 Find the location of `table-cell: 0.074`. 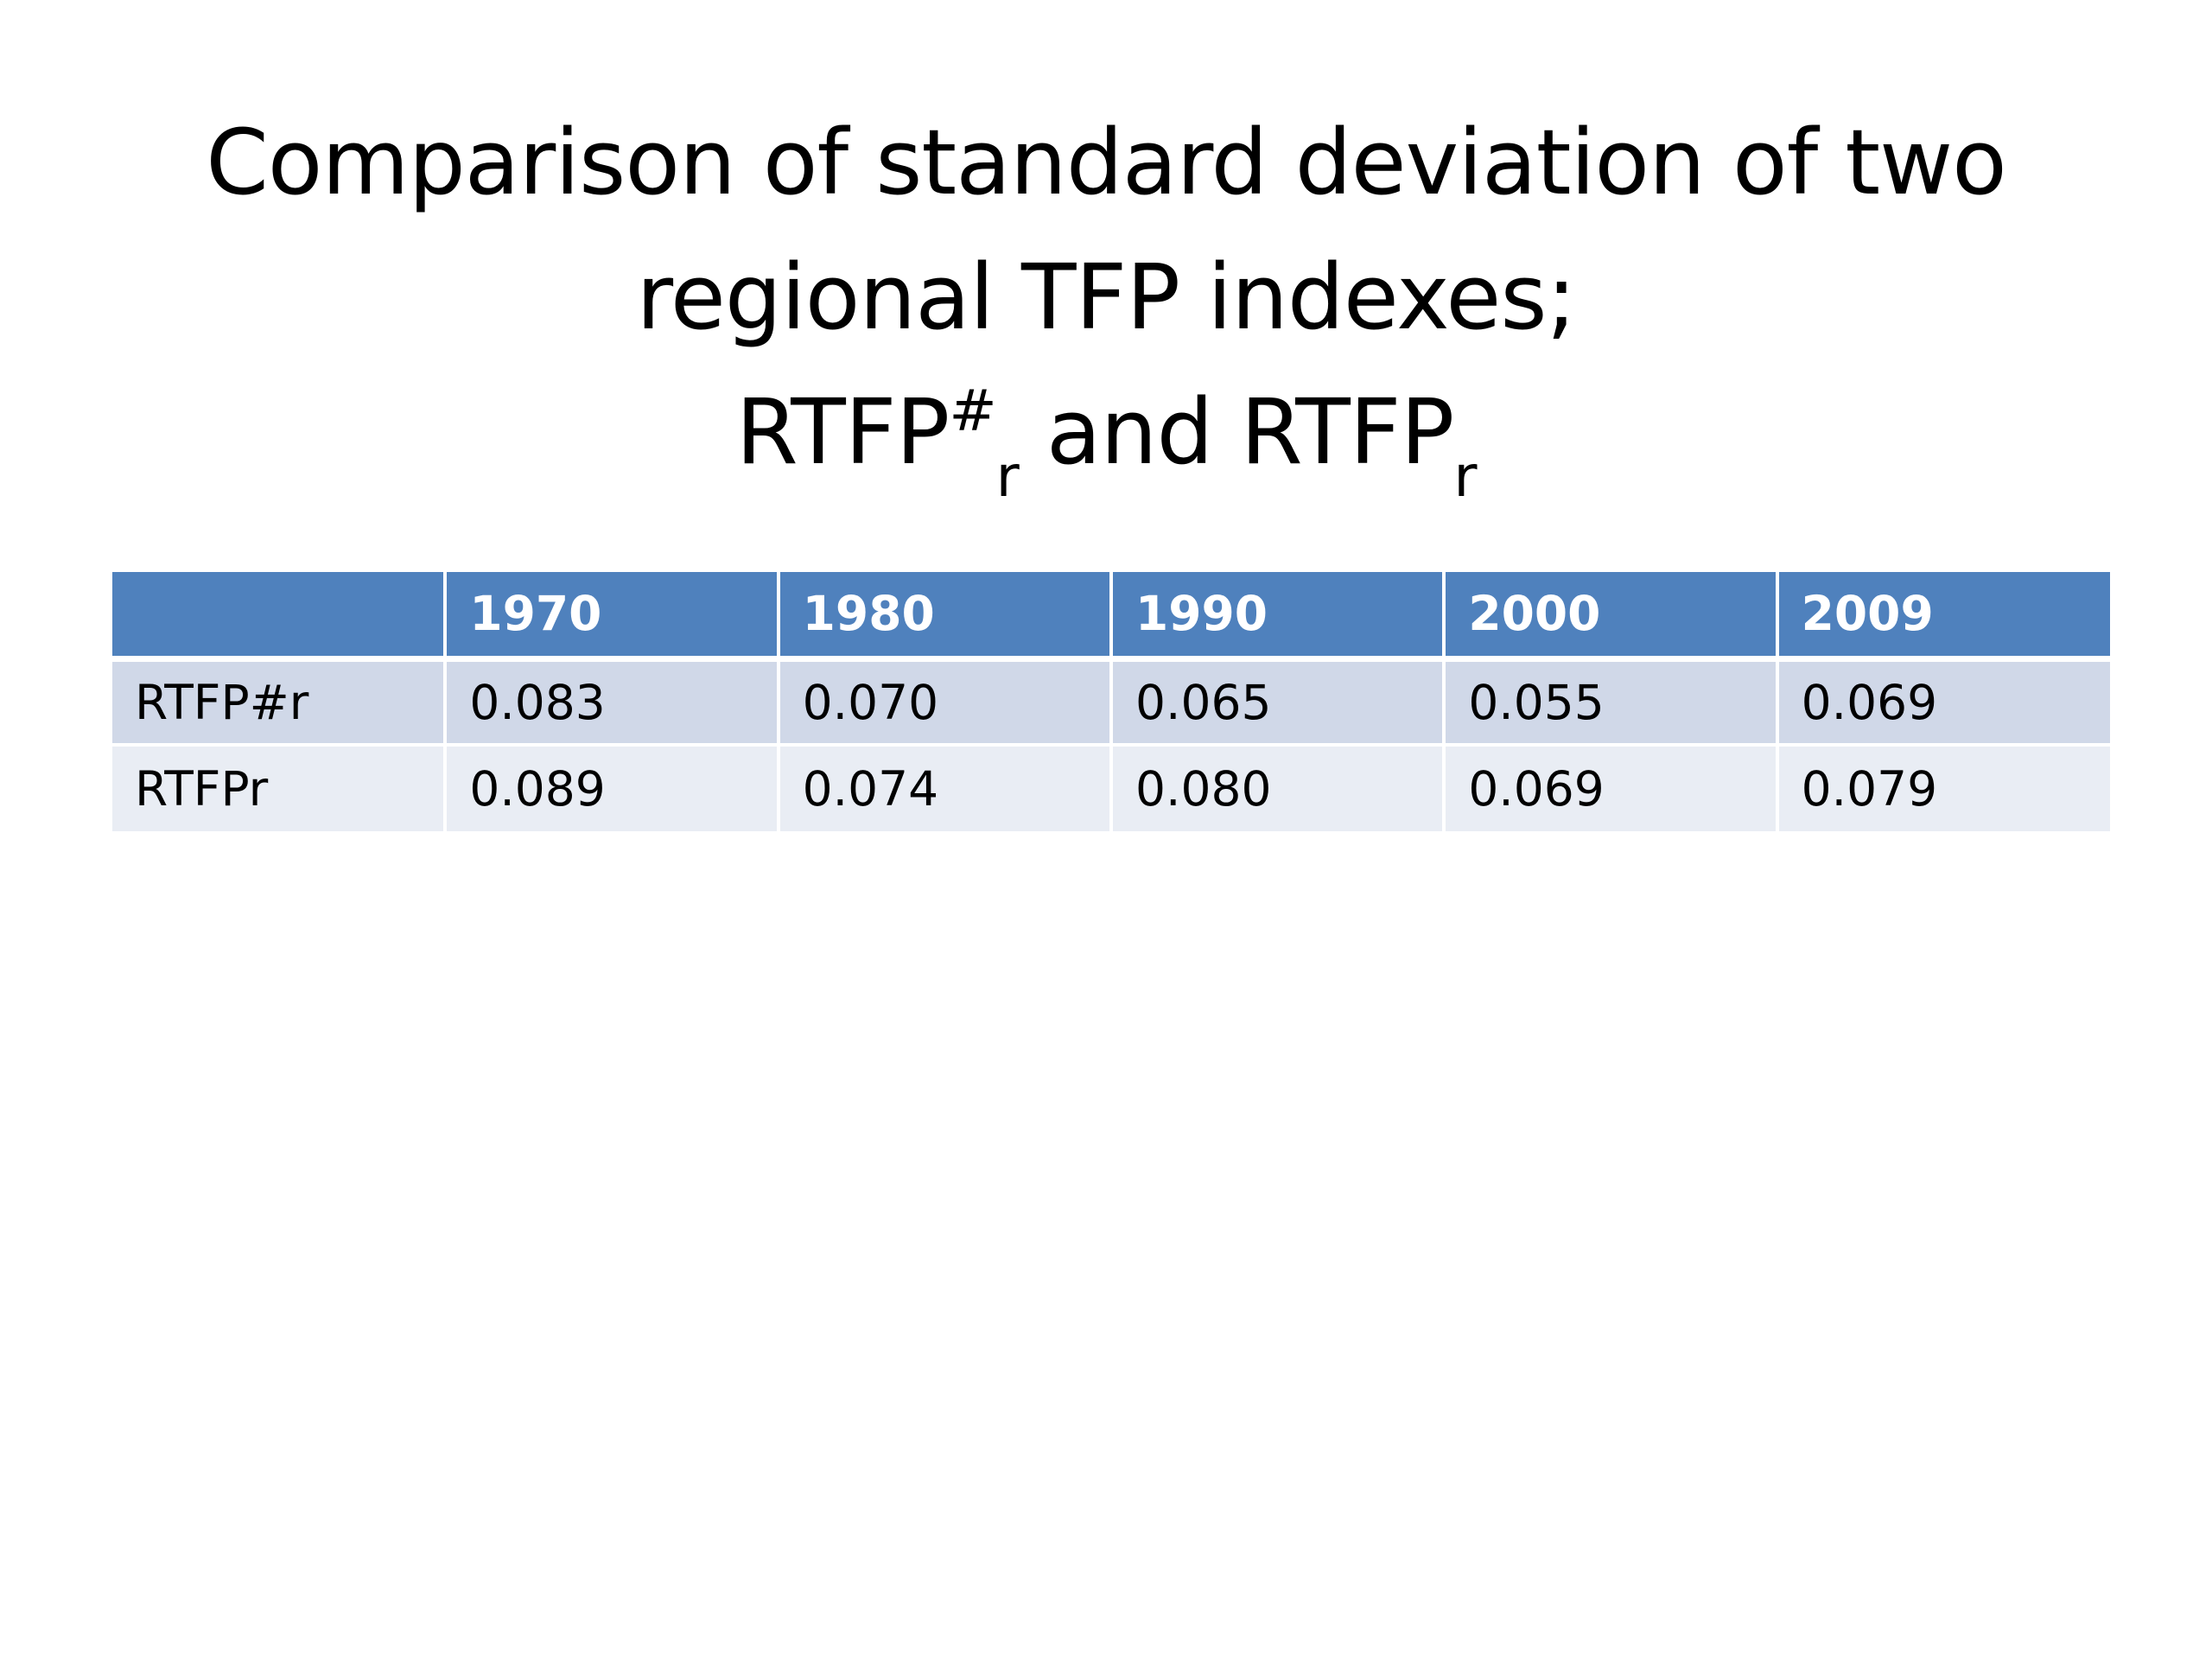

table-cell: 0.074 is located at coordinates (945, 788).